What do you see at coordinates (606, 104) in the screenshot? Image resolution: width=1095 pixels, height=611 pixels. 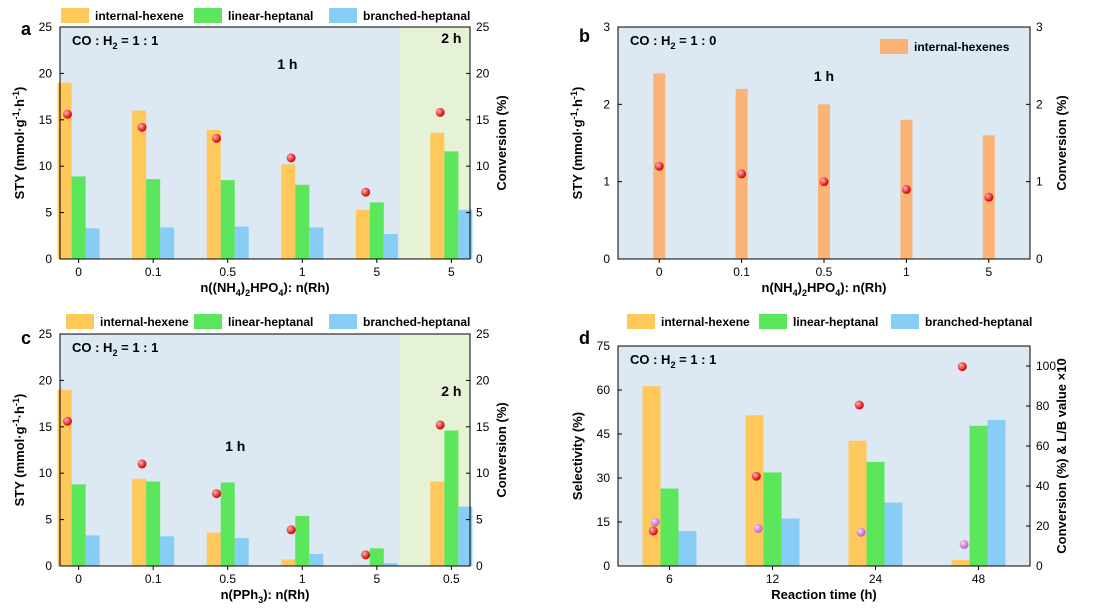 I see `y-tick-label: 2` at bounding box center [606, 104].